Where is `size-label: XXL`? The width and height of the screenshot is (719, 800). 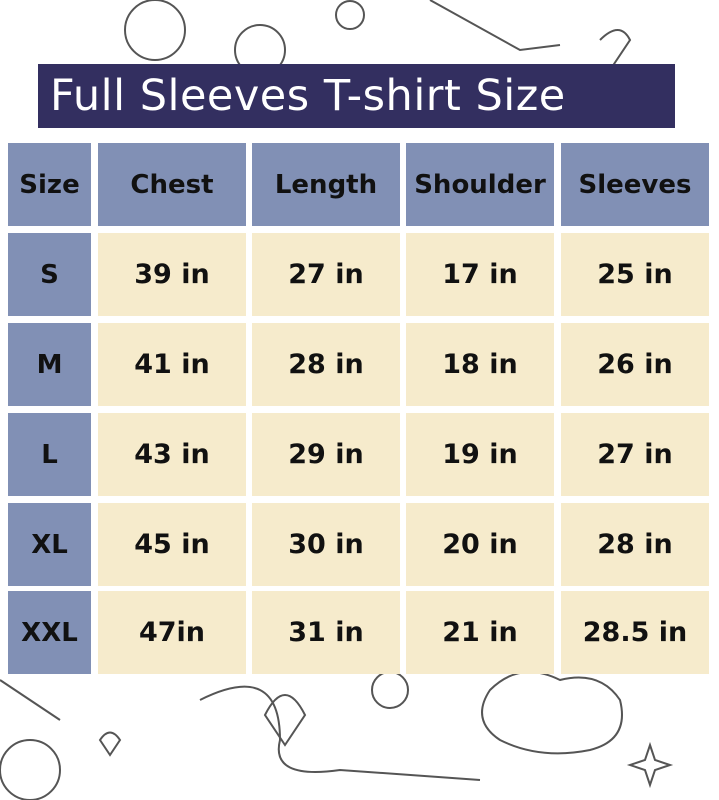
size-label: XXL is located at coordinates (49, 632).